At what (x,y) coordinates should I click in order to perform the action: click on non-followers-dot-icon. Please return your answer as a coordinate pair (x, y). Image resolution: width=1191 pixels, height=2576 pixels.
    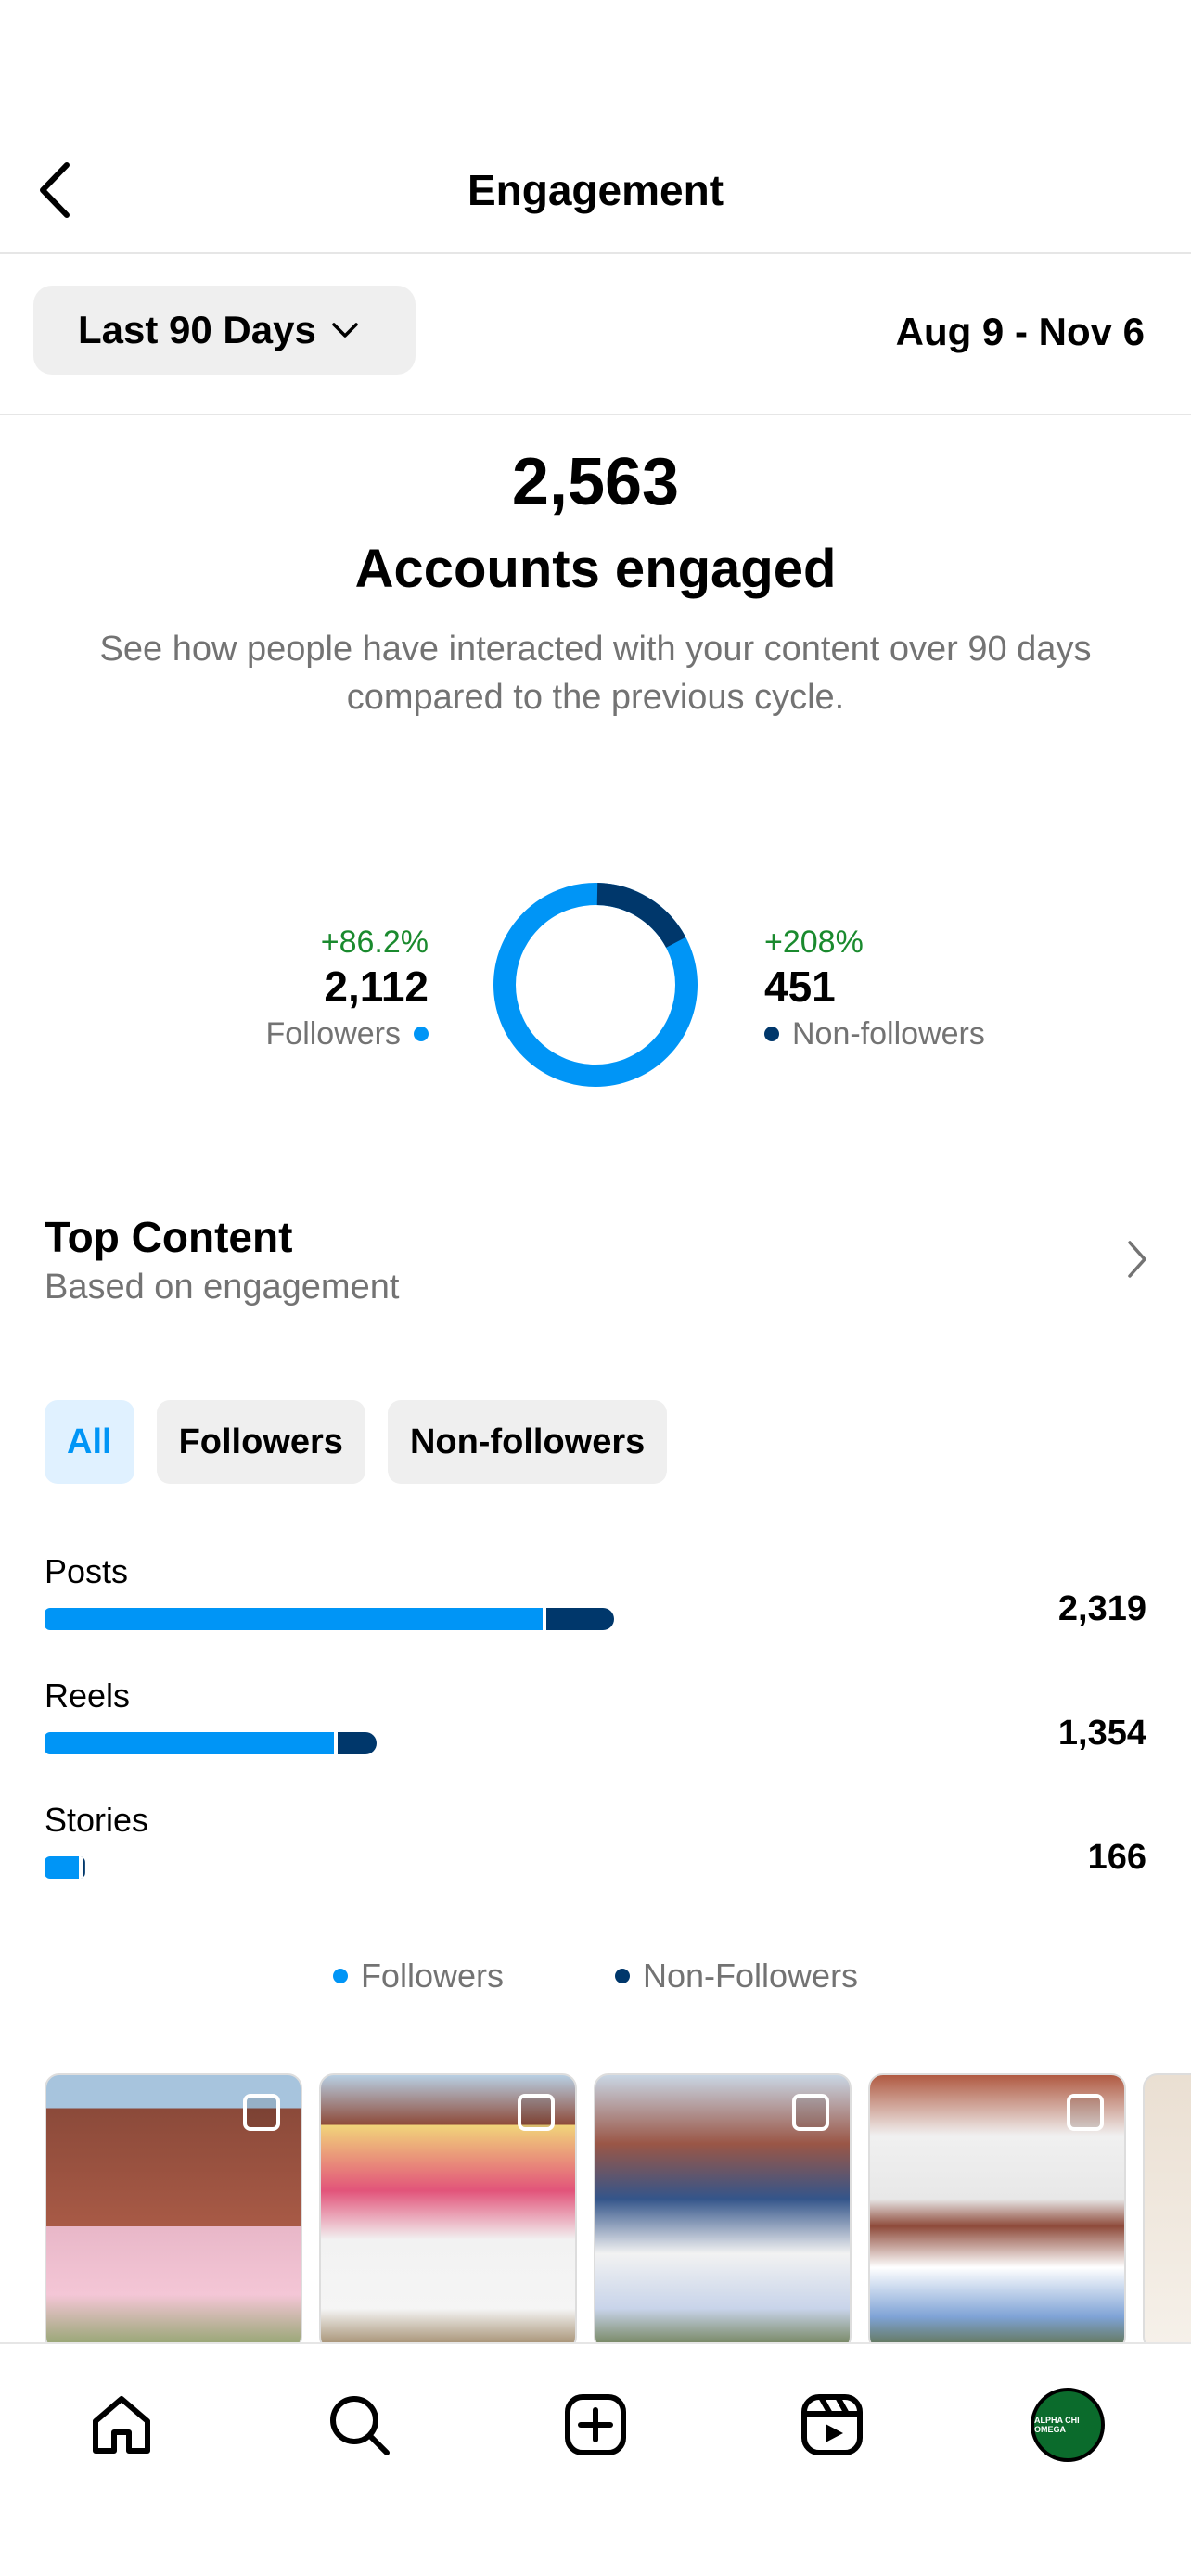
    Looking at the image, I should click on (771, 1034).